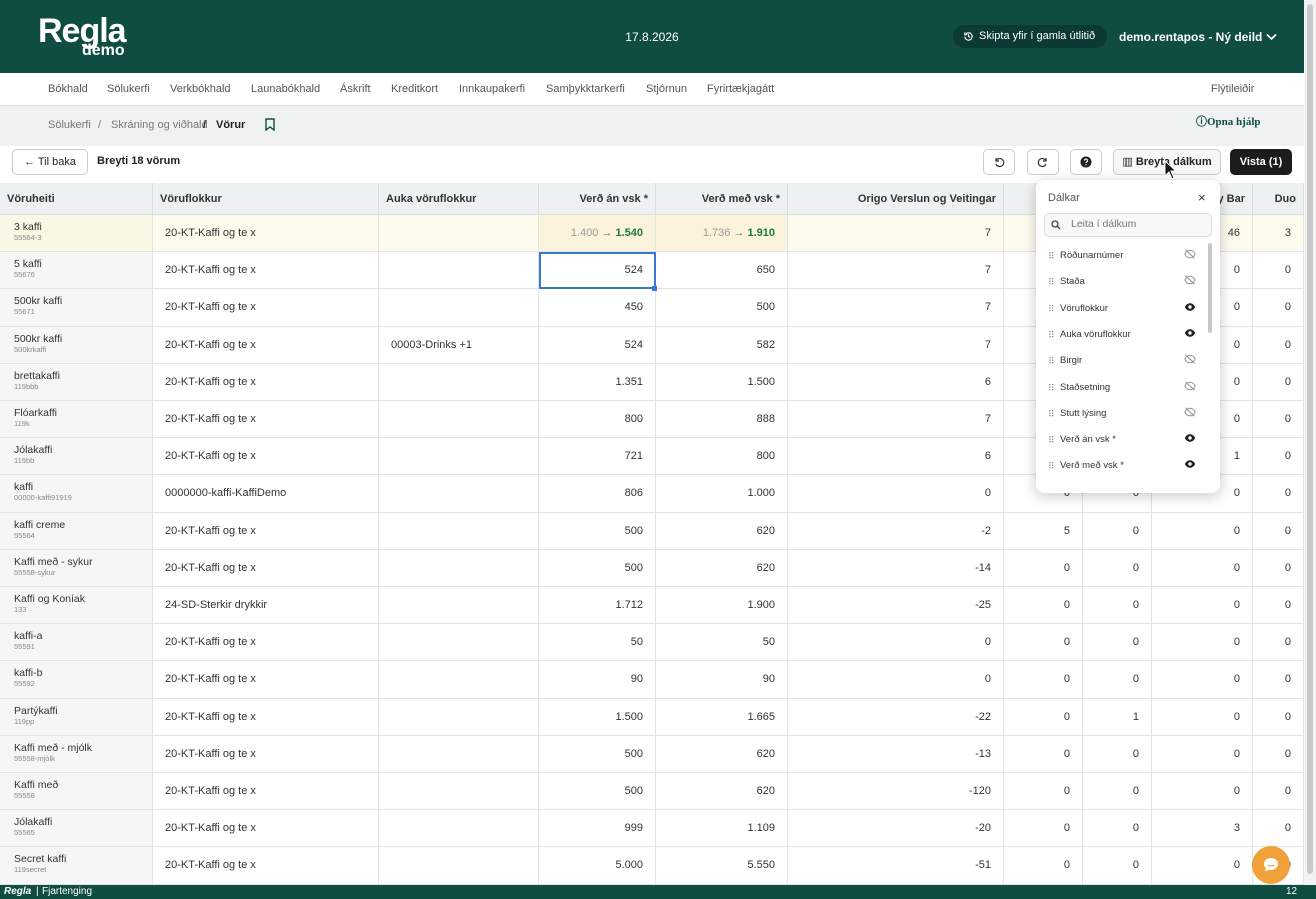  I want to click on close-button: ×, so click(1202, 197).